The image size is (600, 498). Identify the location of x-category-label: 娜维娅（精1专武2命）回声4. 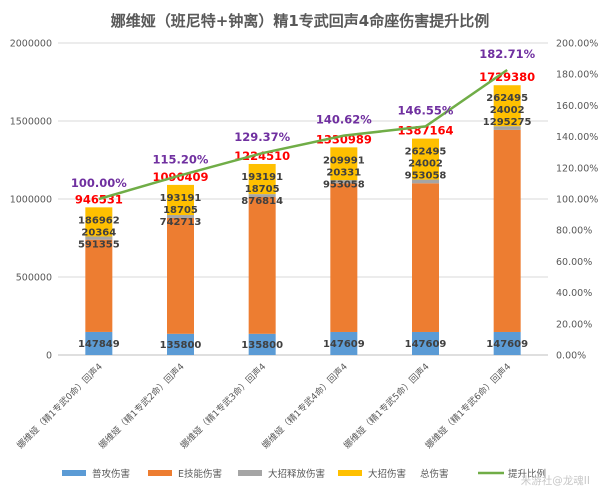
(141, 405).